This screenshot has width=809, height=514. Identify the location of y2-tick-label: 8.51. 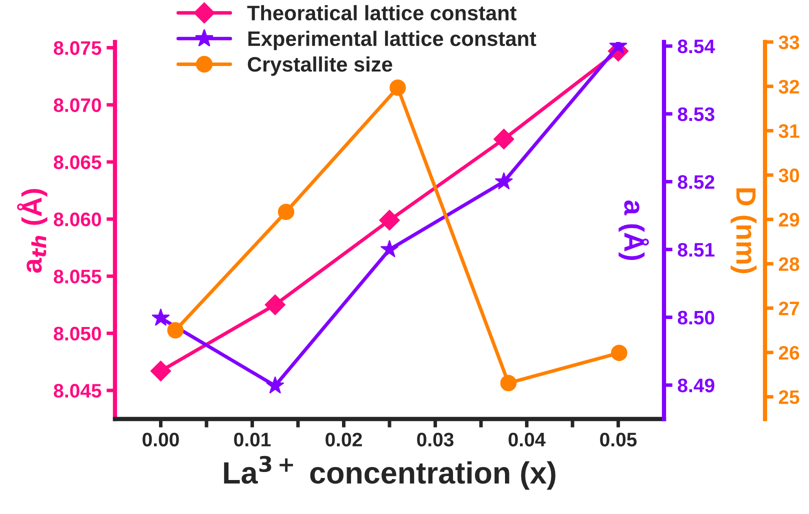
(696, 249).